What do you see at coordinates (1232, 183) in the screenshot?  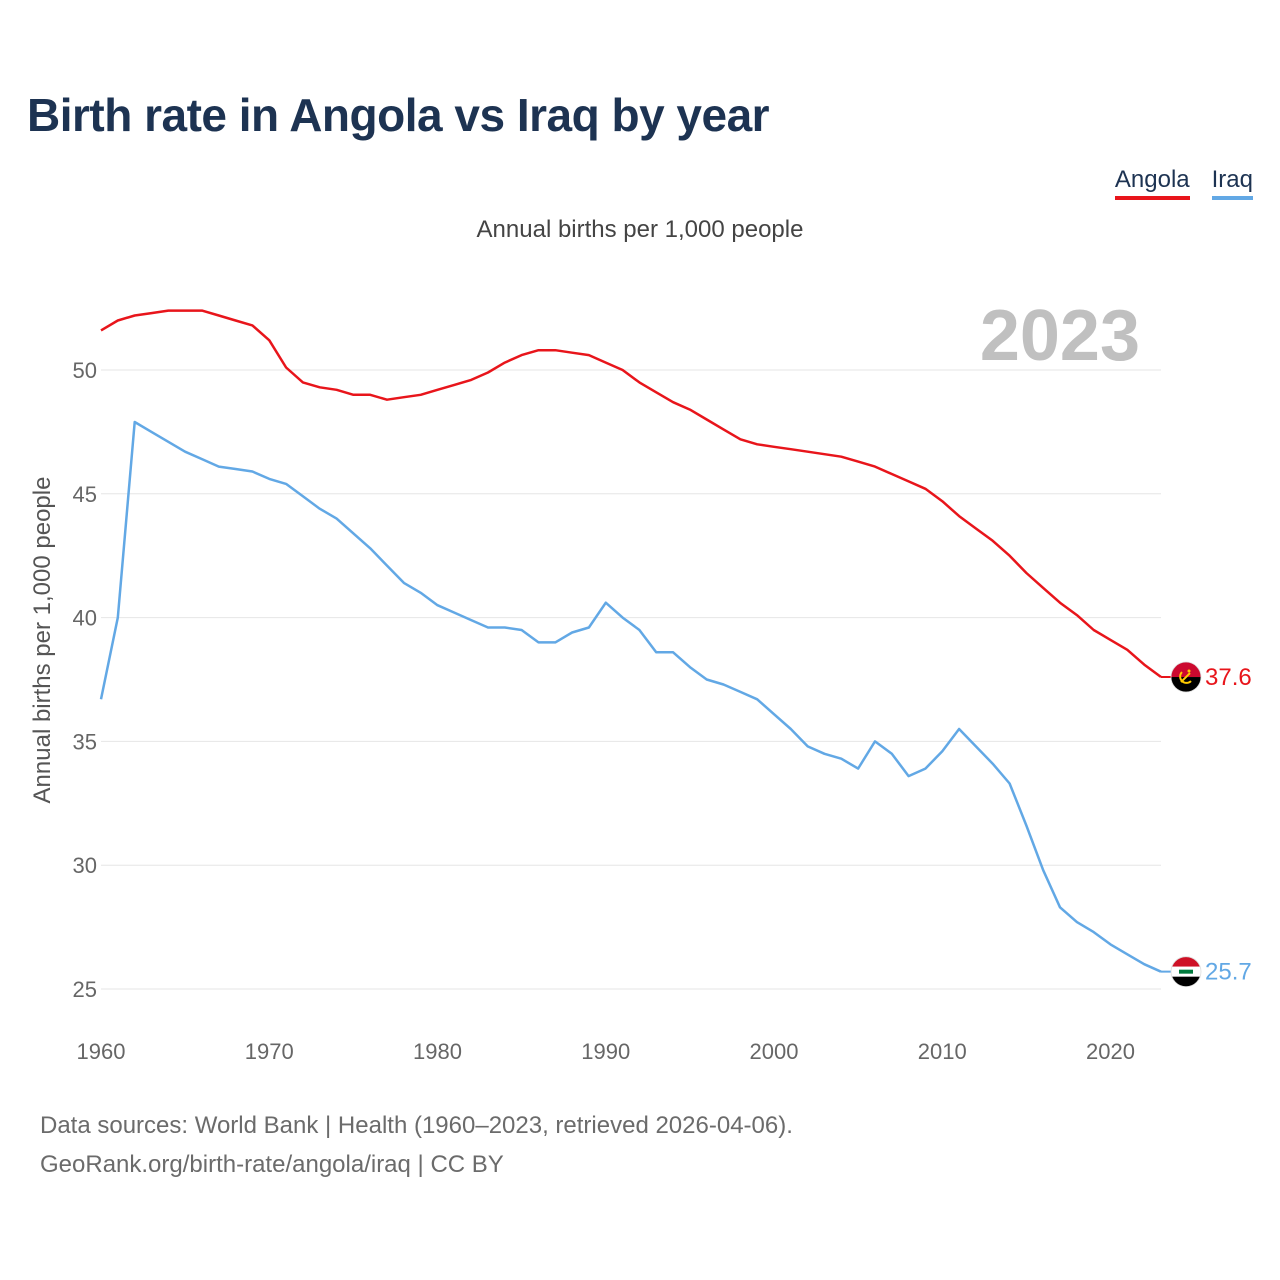 I see `legend-item-iraq: Iraq` at bounding box center [1232, 183].